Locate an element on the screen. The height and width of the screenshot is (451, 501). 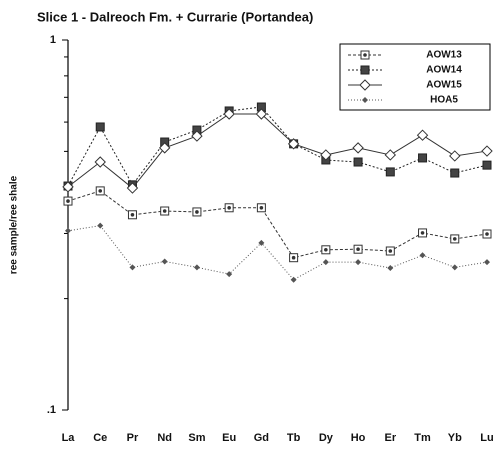
x-tick-label: Yb is located at coordinates (455, 438).